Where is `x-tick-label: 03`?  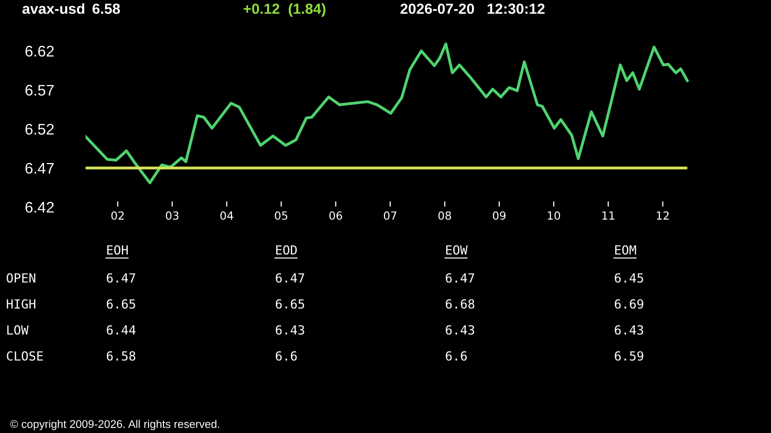 x-tick-label: 03 is located at coordinates (172, 215).